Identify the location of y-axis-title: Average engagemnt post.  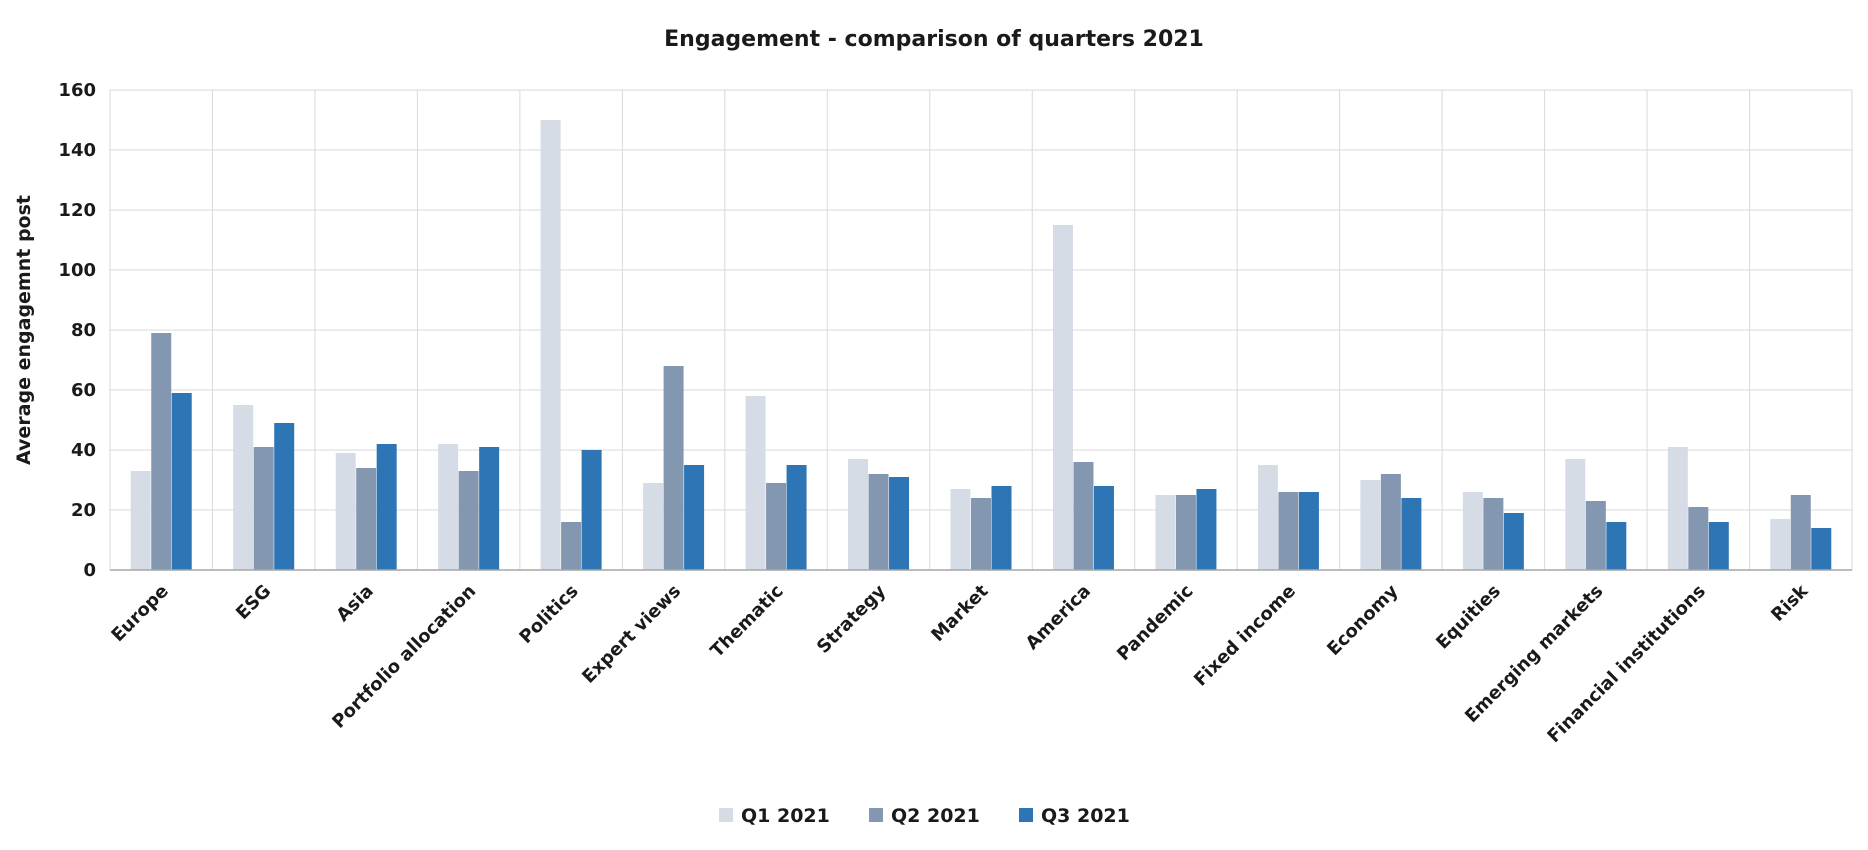
(24, 330).